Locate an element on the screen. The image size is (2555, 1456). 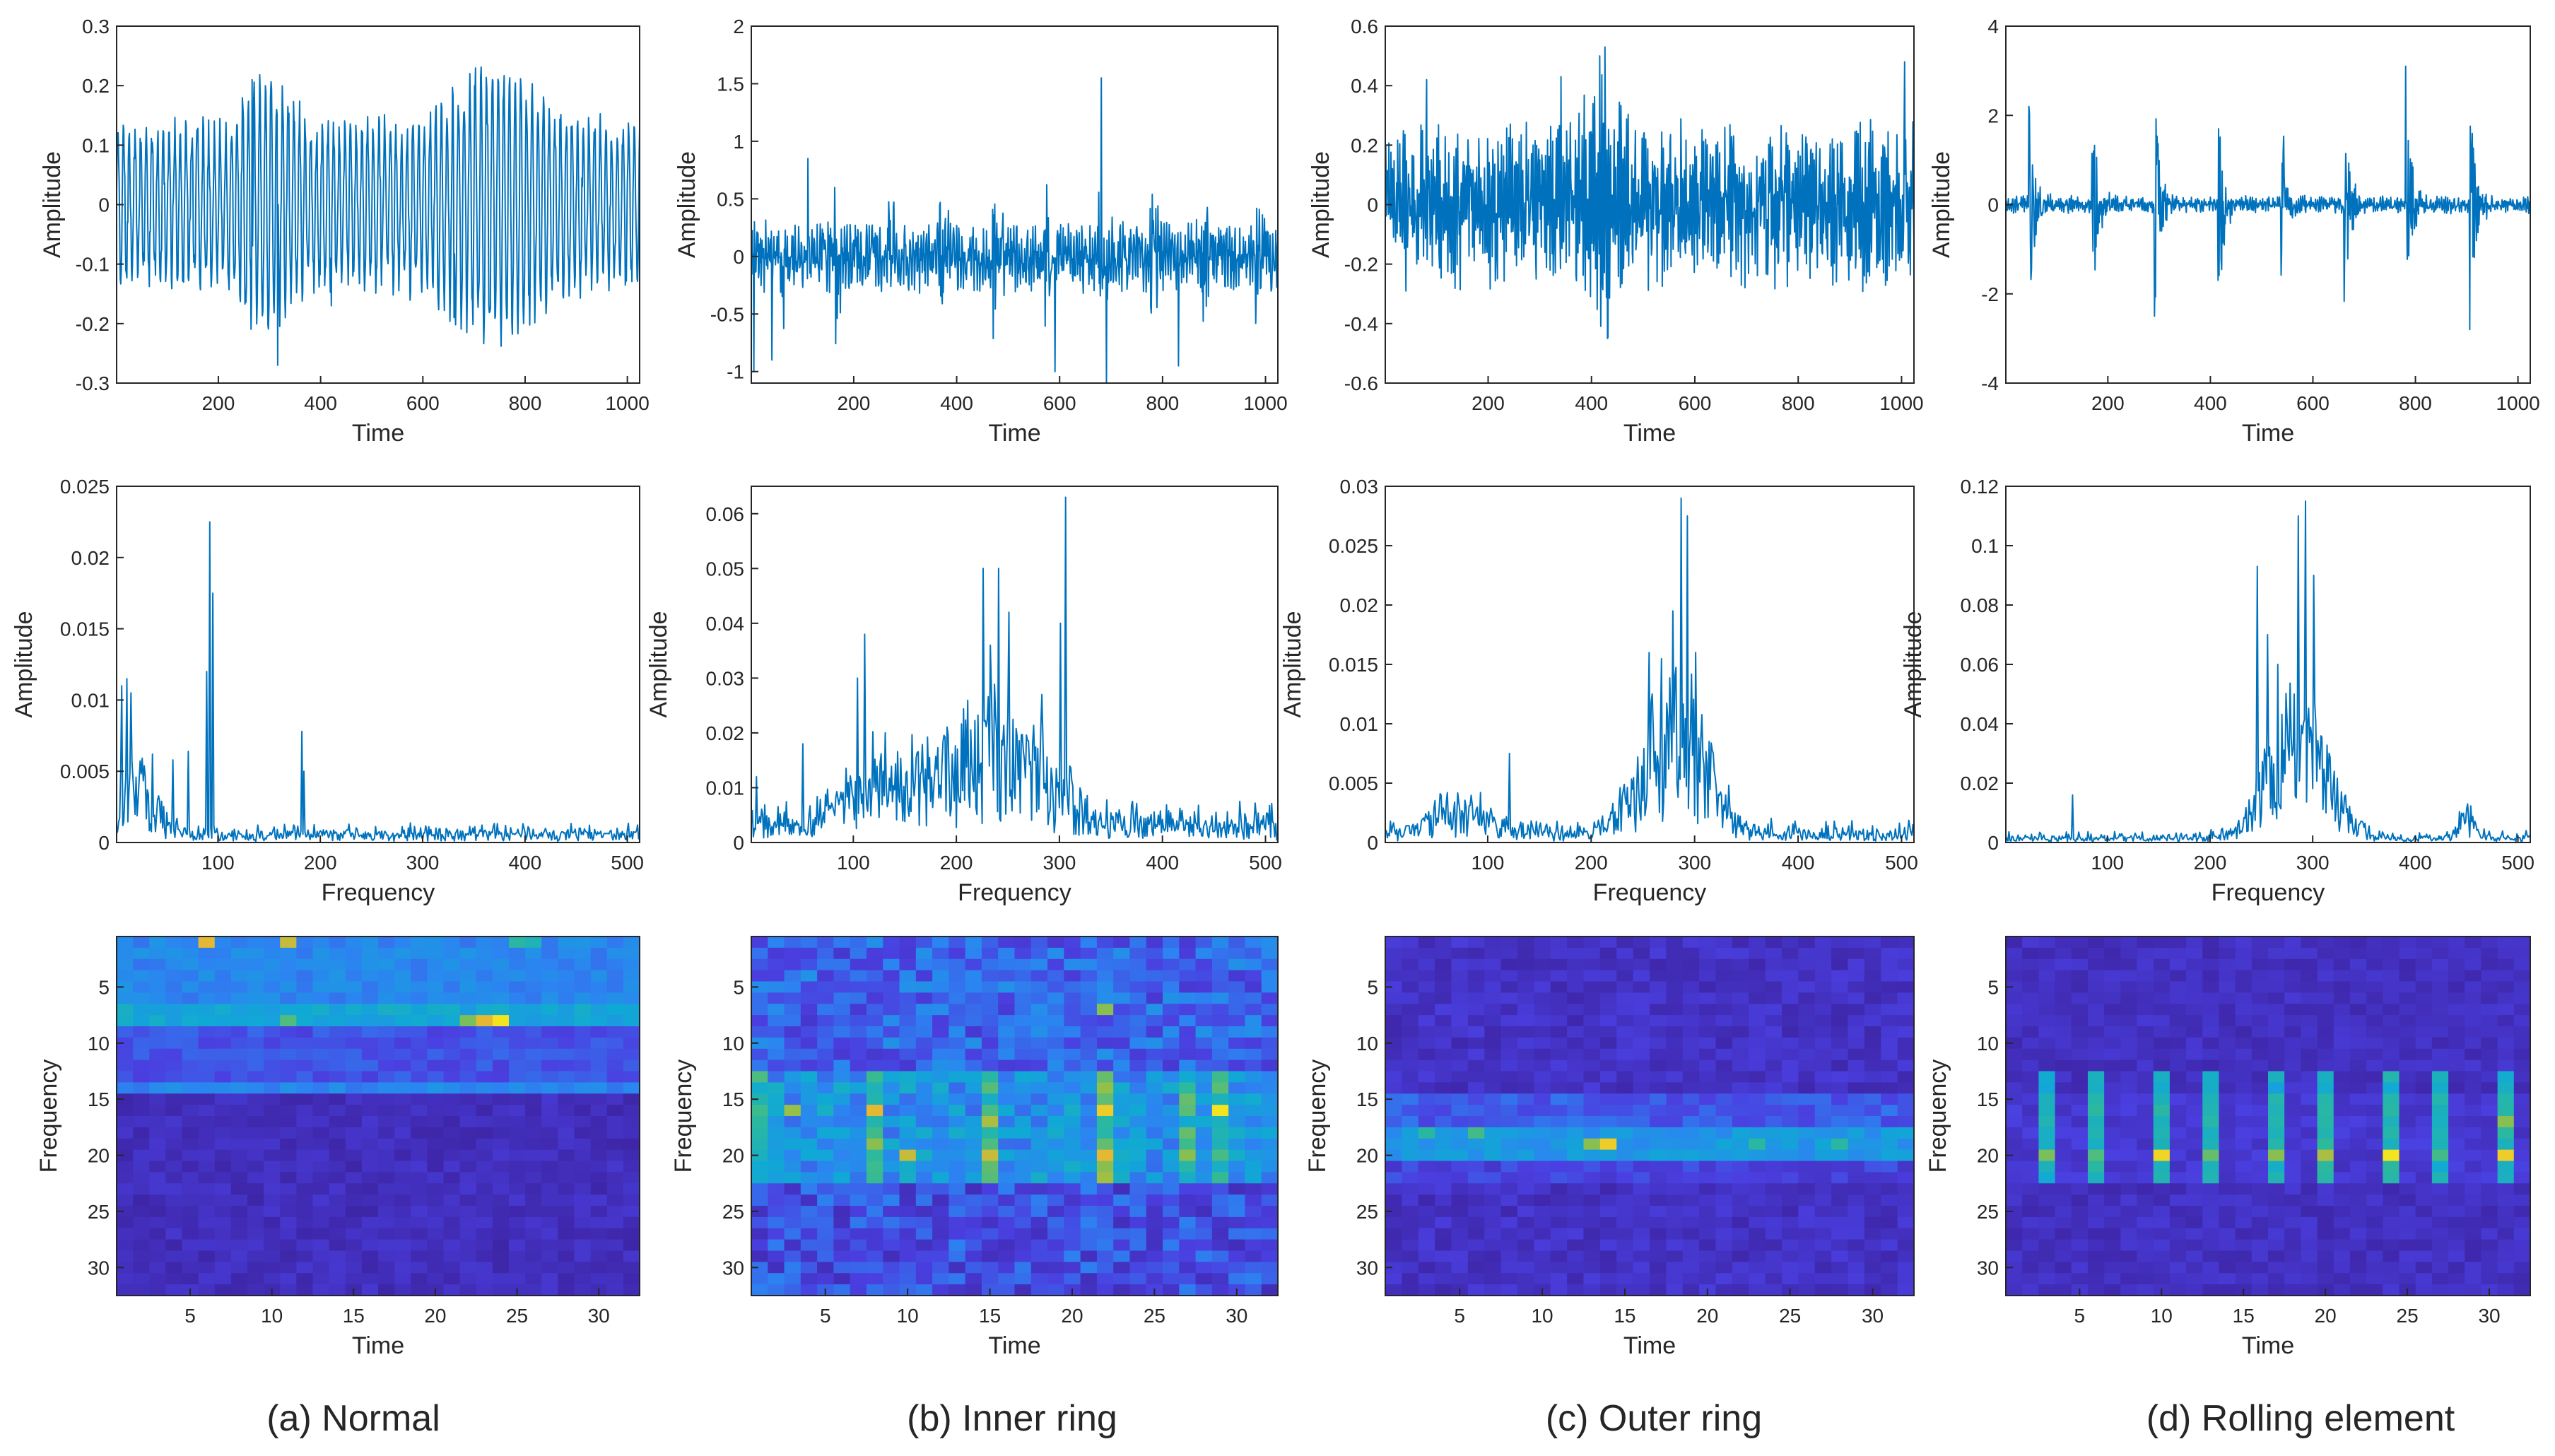
stft-inner-ytick-label: 20 is located at coordinates (733, 1156).